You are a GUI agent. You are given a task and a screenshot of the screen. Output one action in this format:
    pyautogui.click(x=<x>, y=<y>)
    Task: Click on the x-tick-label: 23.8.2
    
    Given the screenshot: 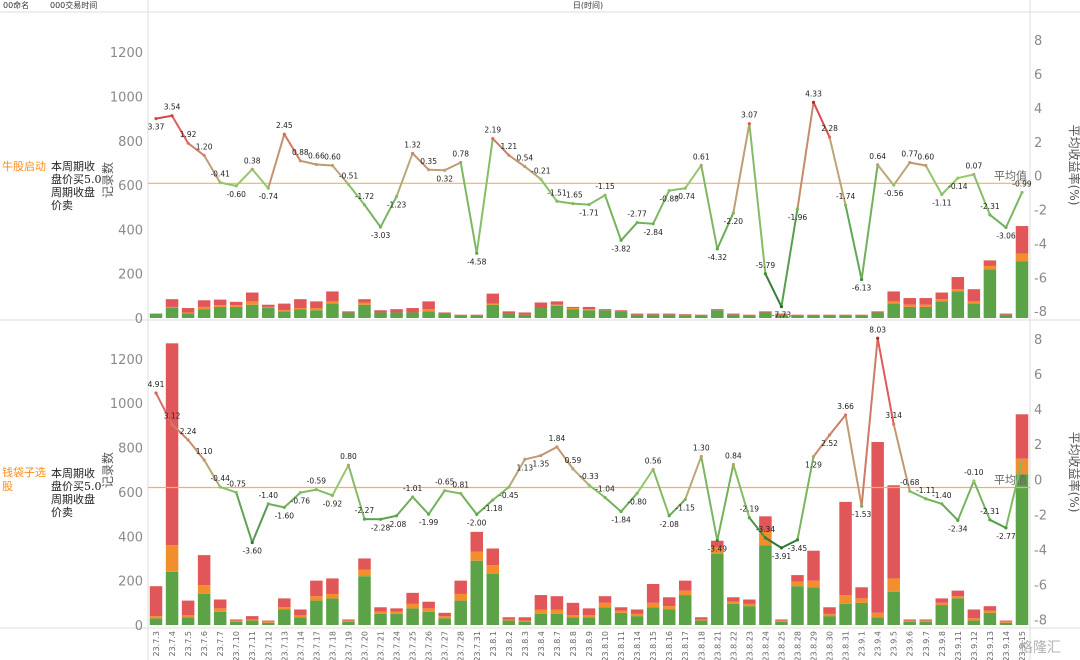 What is the action you would take?
    pyautogui.click(x=509, y=643)
    